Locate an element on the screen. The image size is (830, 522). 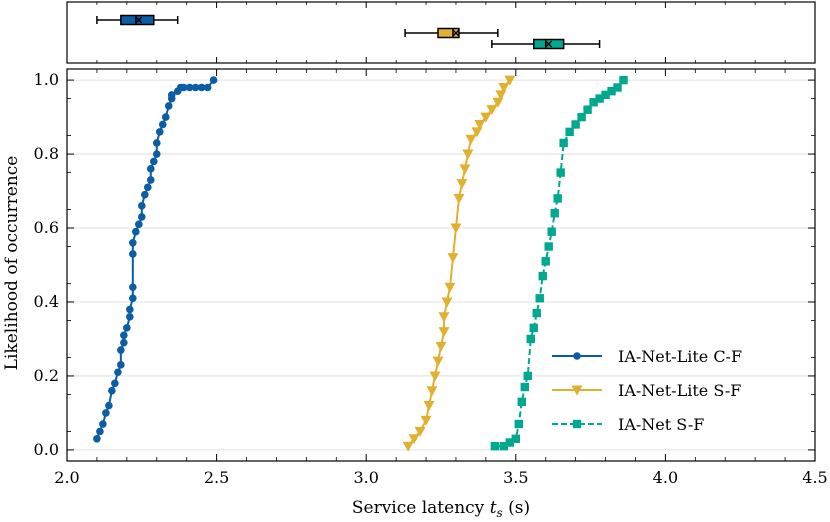
y-tick-labels: 0.0 0.2 0.4 0.6 0.8 1.0 is located at coordinates (46, 264).